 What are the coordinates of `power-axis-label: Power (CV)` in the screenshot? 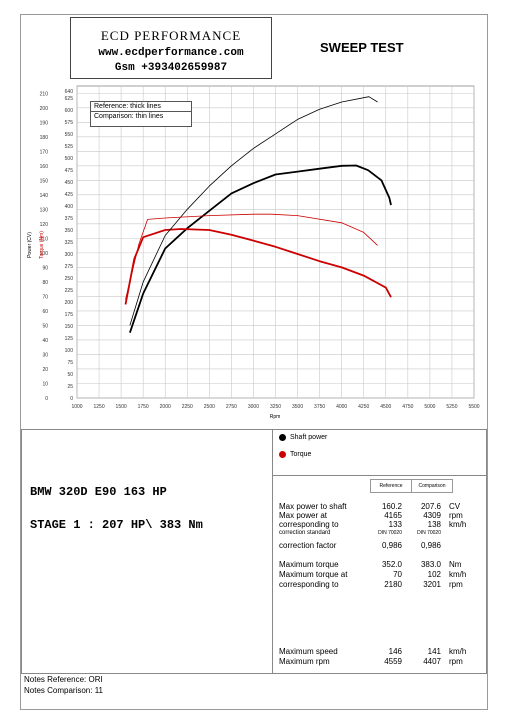 It's located at (30, 245).